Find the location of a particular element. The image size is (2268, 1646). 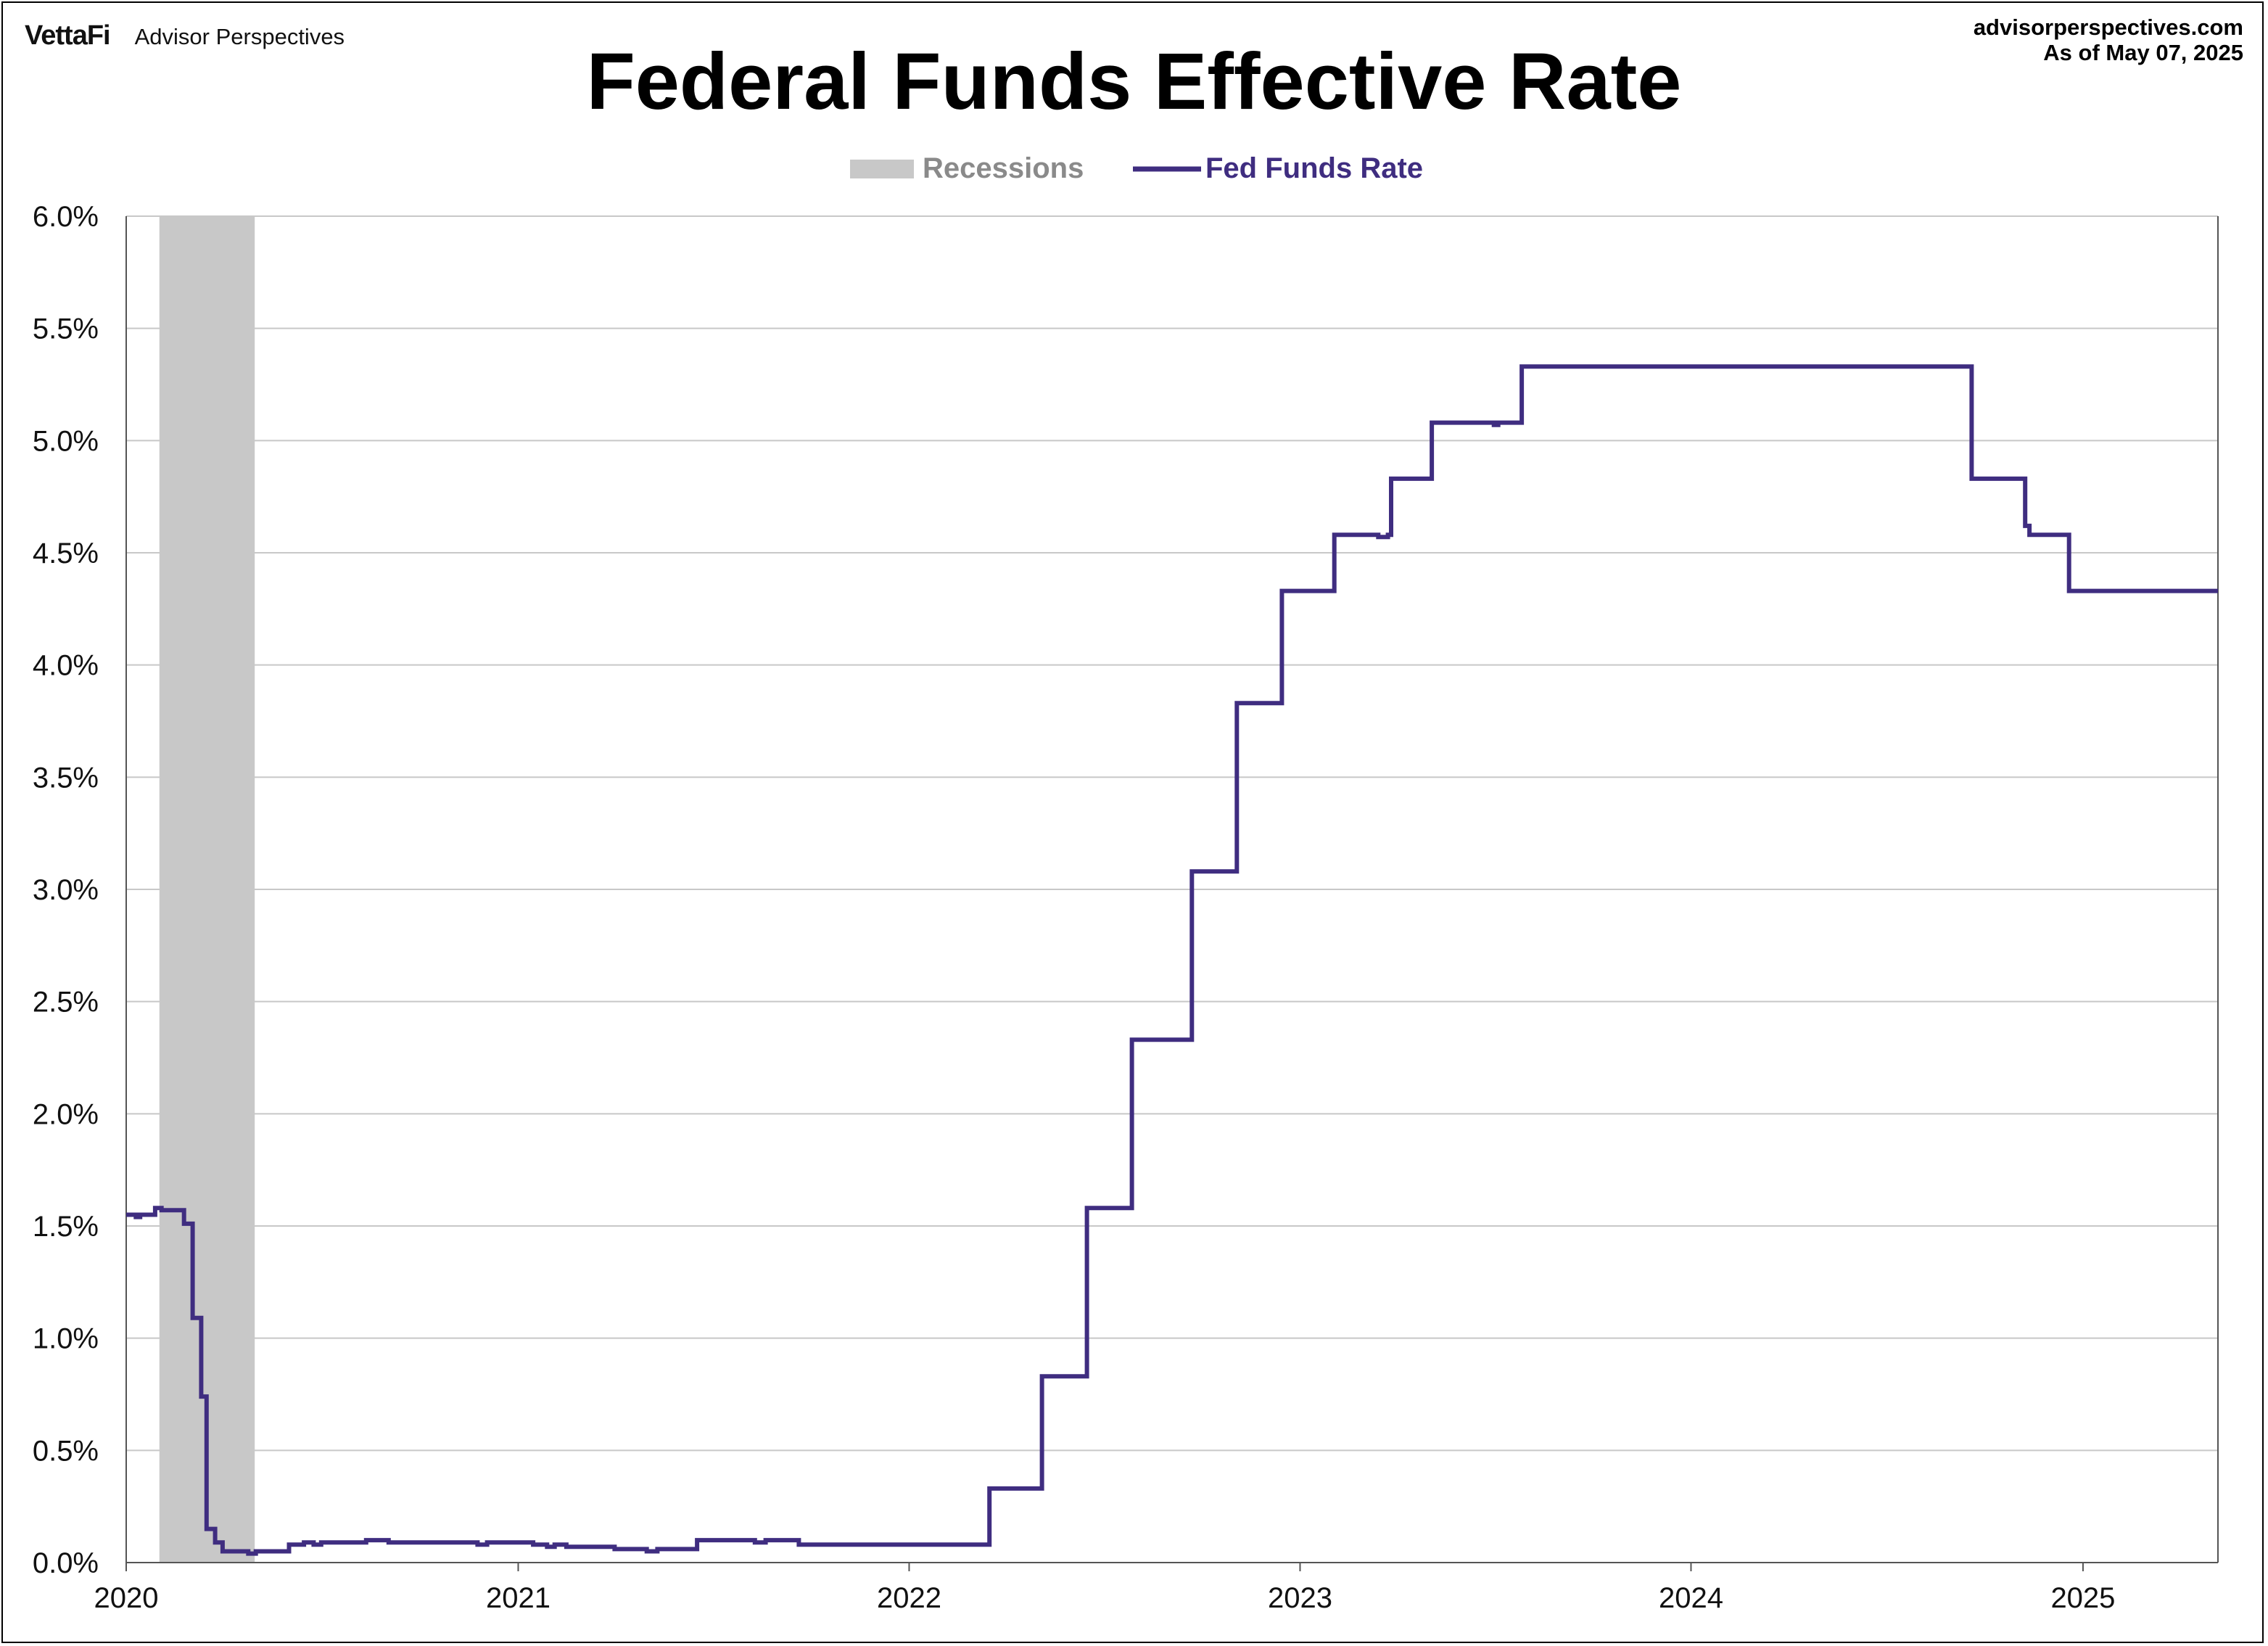

brand-name: Advisor Perspectives is located at coordinates (239, 36).